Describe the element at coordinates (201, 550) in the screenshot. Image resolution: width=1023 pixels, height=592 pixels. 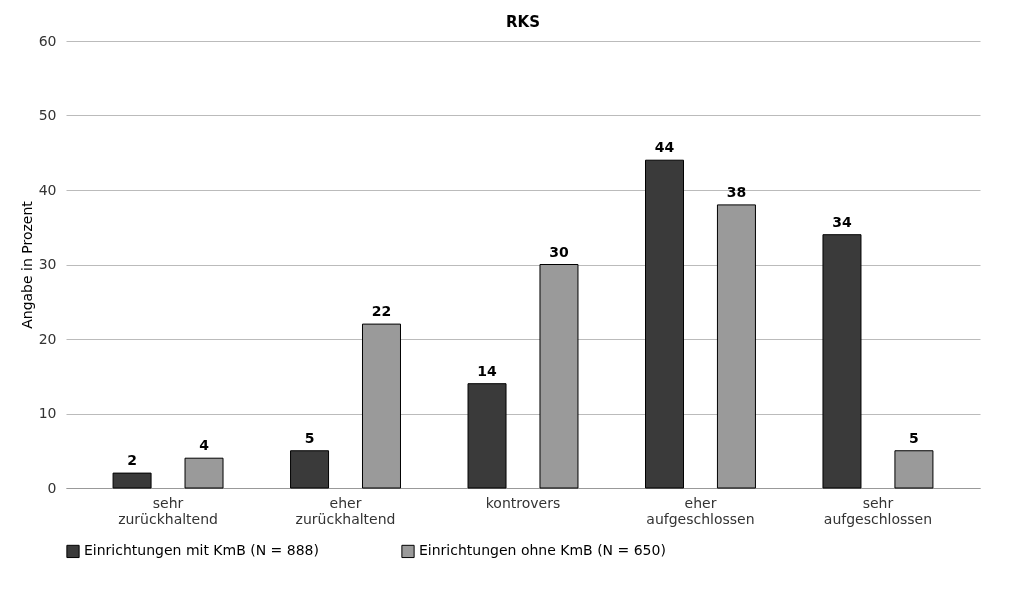
I see `legend-label: Einrichtungen mit KmB (N = 888)` at that location.